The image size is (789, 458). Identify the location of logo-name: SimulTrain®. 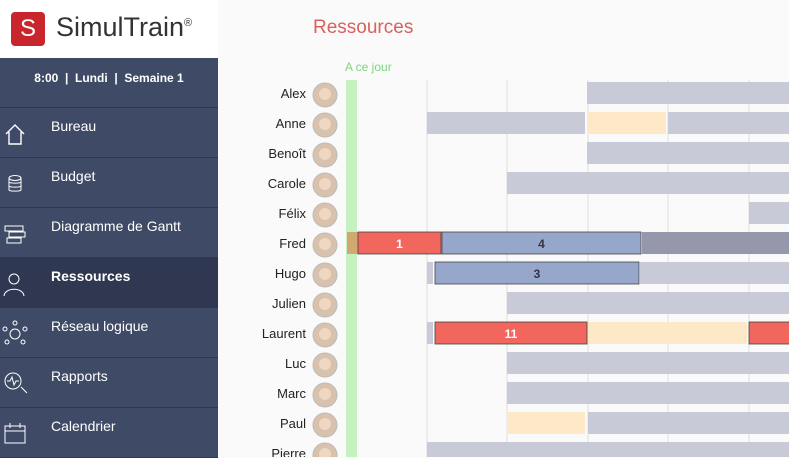
(124, 27).